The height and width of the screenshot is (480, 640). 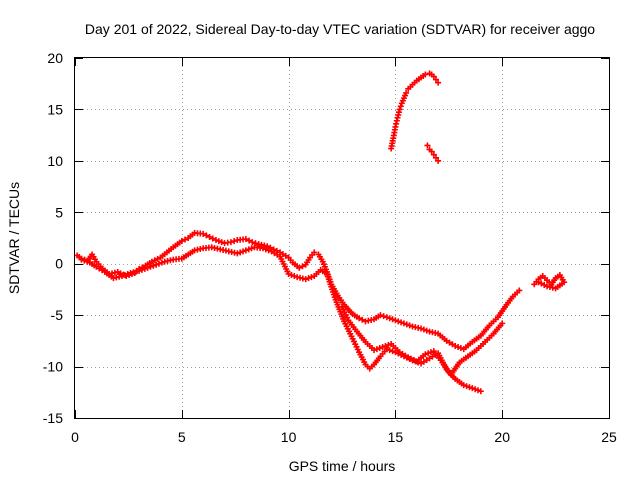 What do you see at coordinates (75, 437) in the screenshot?
I see `x-tick-label: 0` at bounding box center [75, 437].